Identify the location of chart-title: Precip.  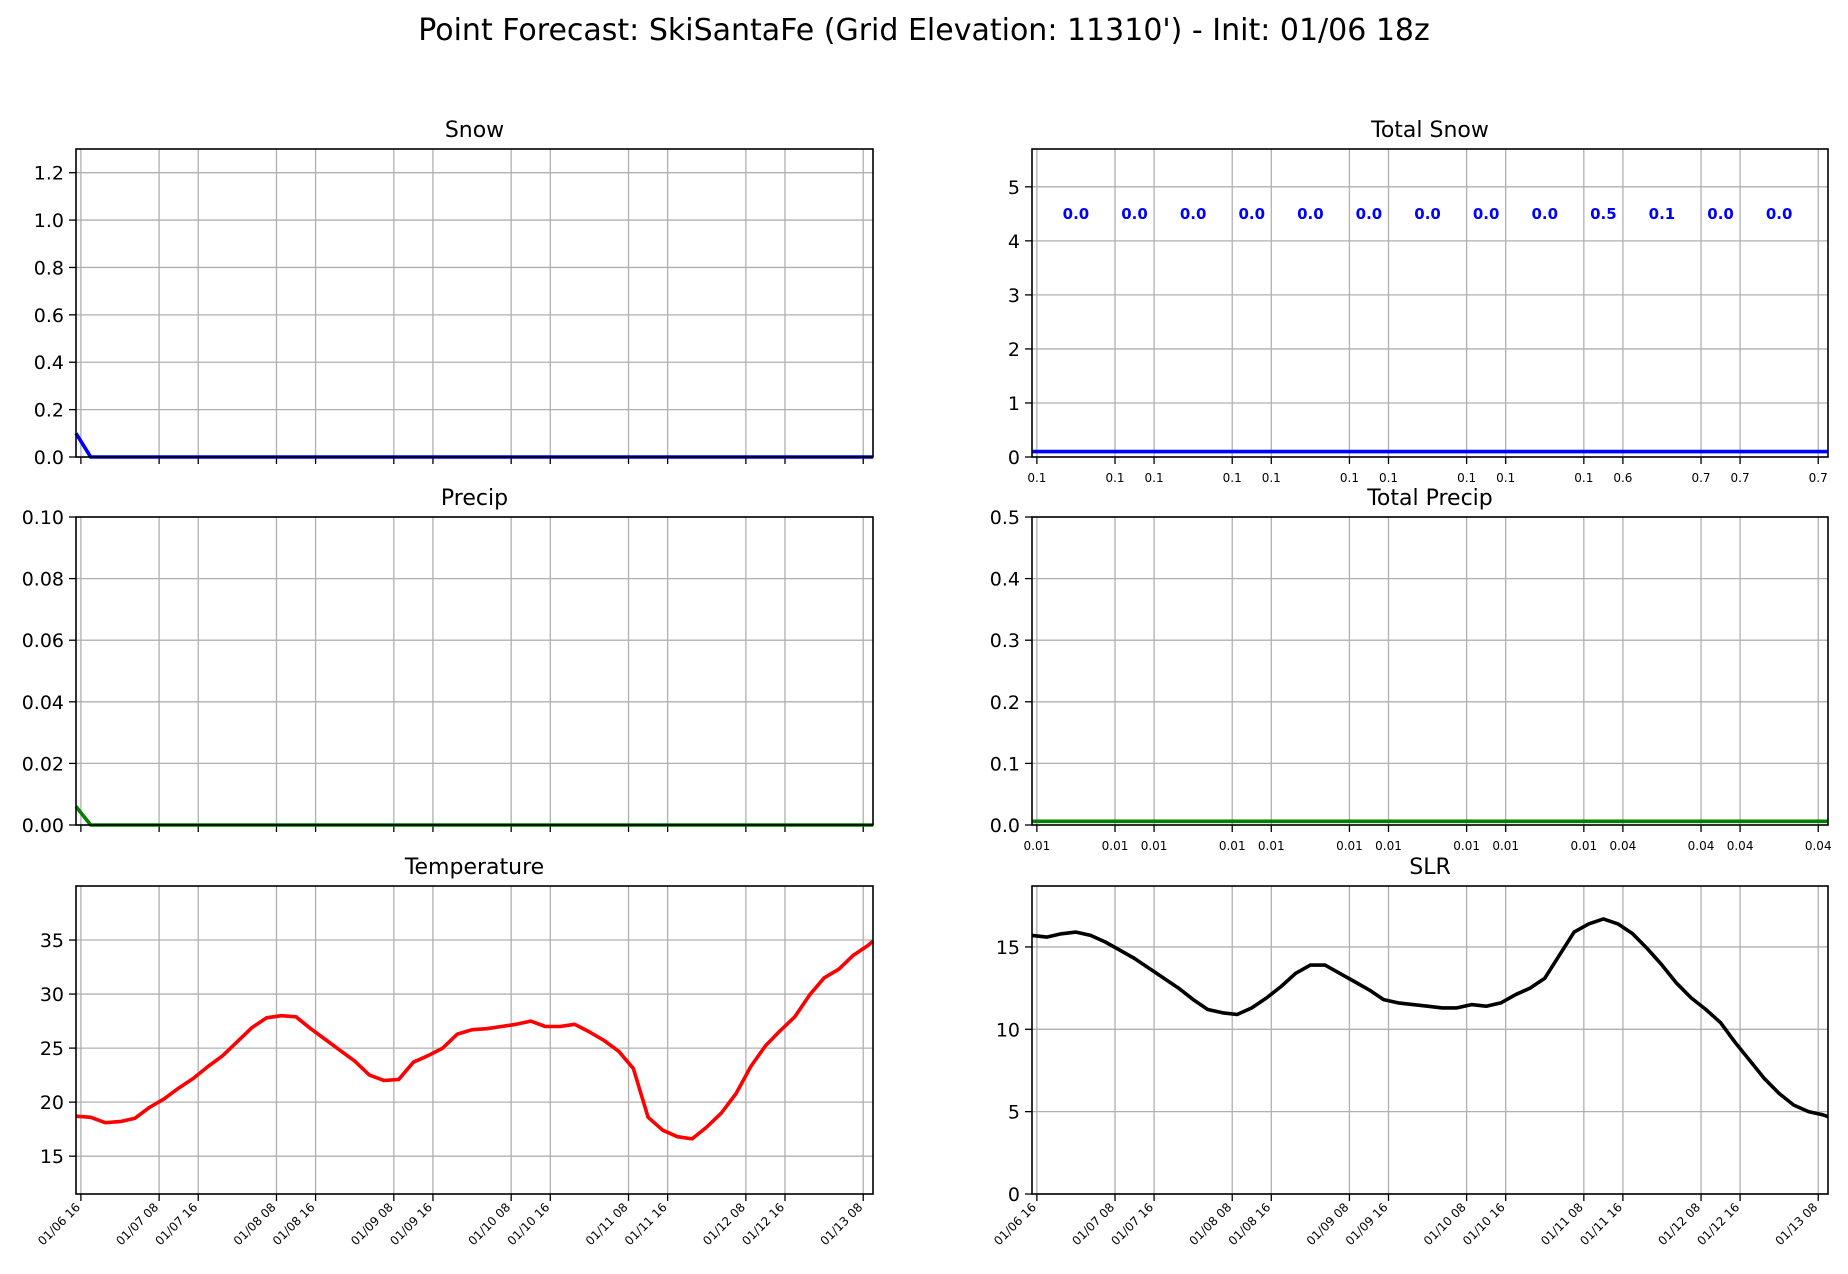
(474, 498).